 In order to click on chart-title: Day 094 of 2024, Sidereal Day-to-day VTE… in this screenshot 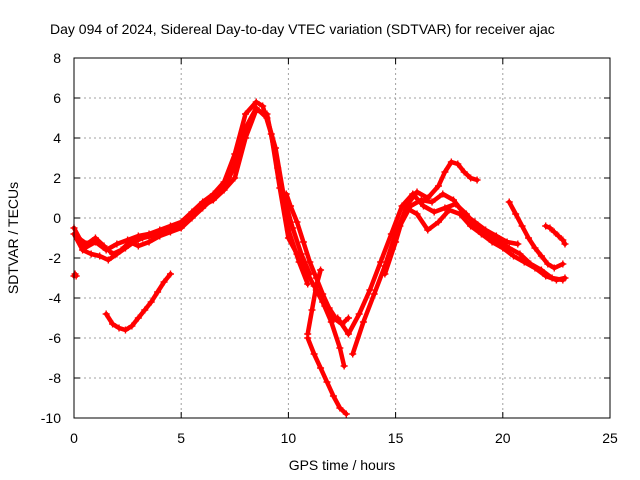, I will do `click(302, 29)`.